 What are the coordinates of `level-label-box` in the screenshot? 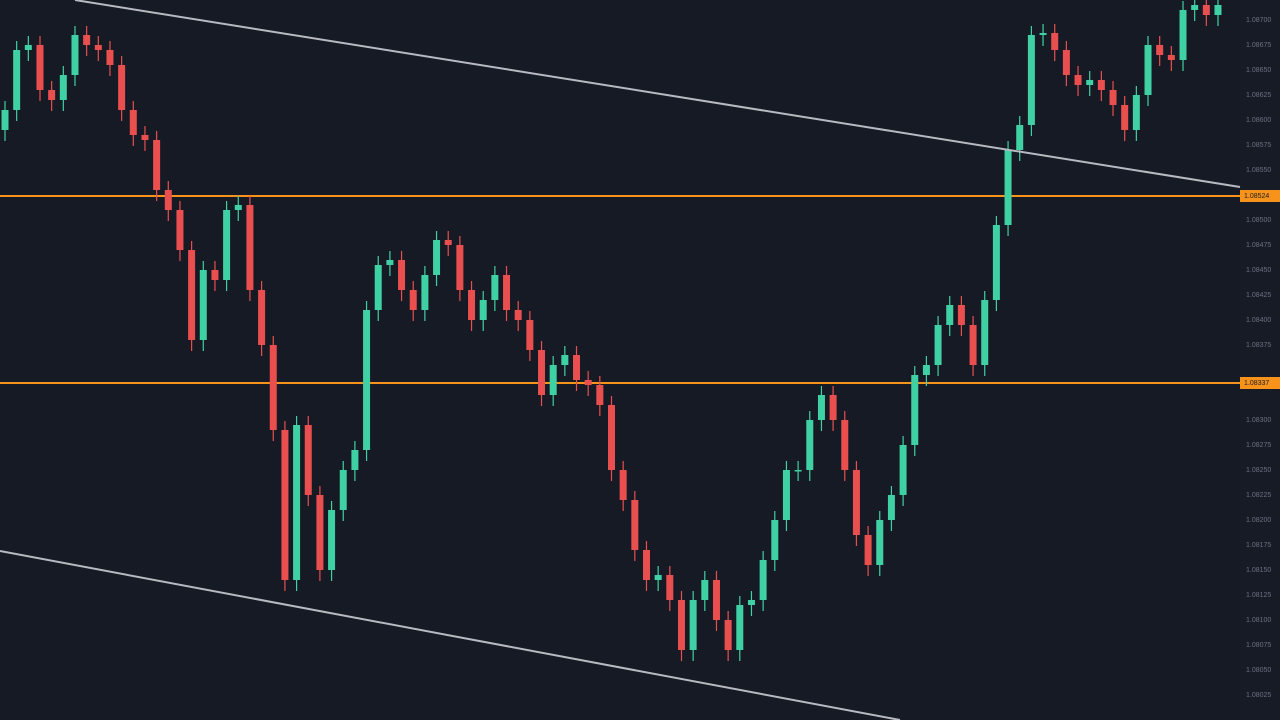 It's located at (1260, 196).